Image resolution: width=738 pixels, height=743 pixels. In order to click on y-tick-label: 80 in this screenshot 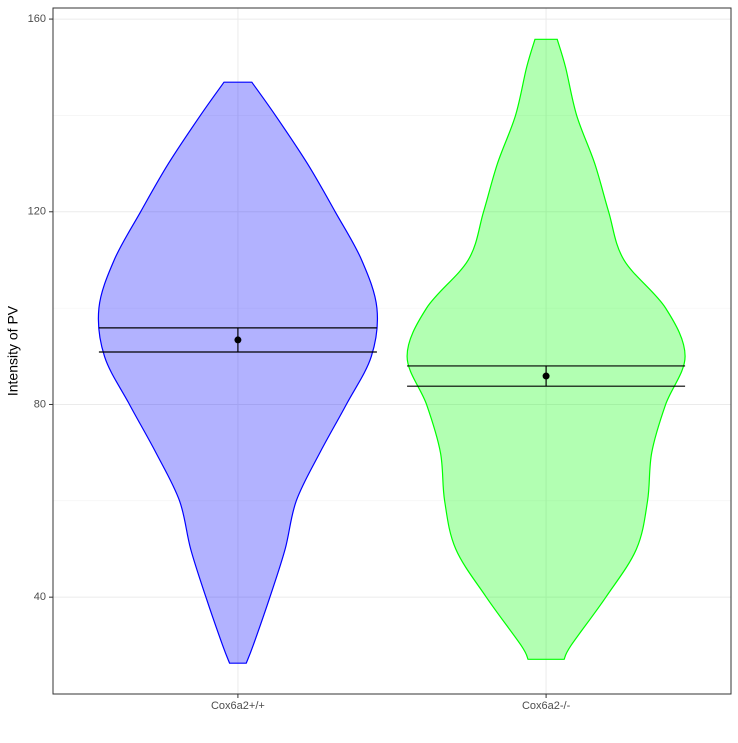, I will do `click(40, 404)`.